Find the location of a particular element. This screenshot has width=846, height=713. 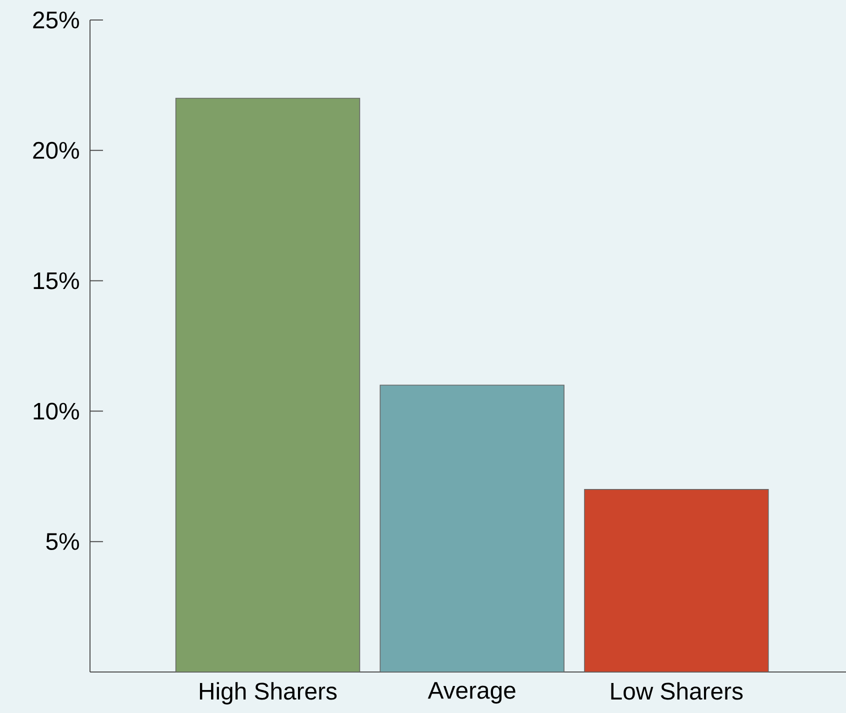

y-tick-label: 5% is located at coordinates (62, 541).